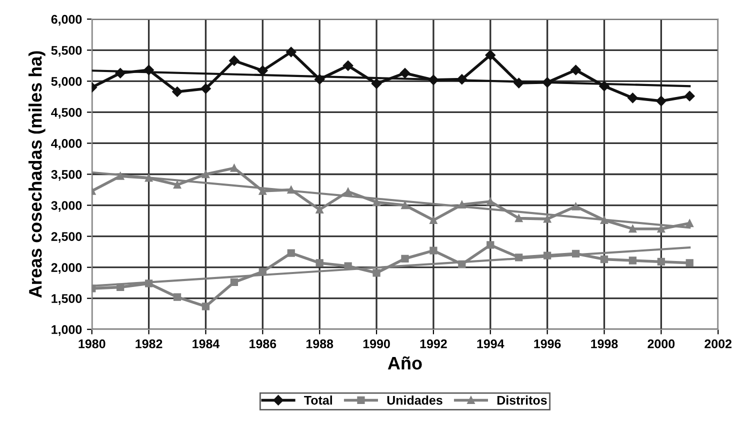 This screenshot has width=735, height=425. What do you see at coordinates (92, 343) in the screenshot?
I see `x-tick-label: 1980` at bounding box center [92, 343].